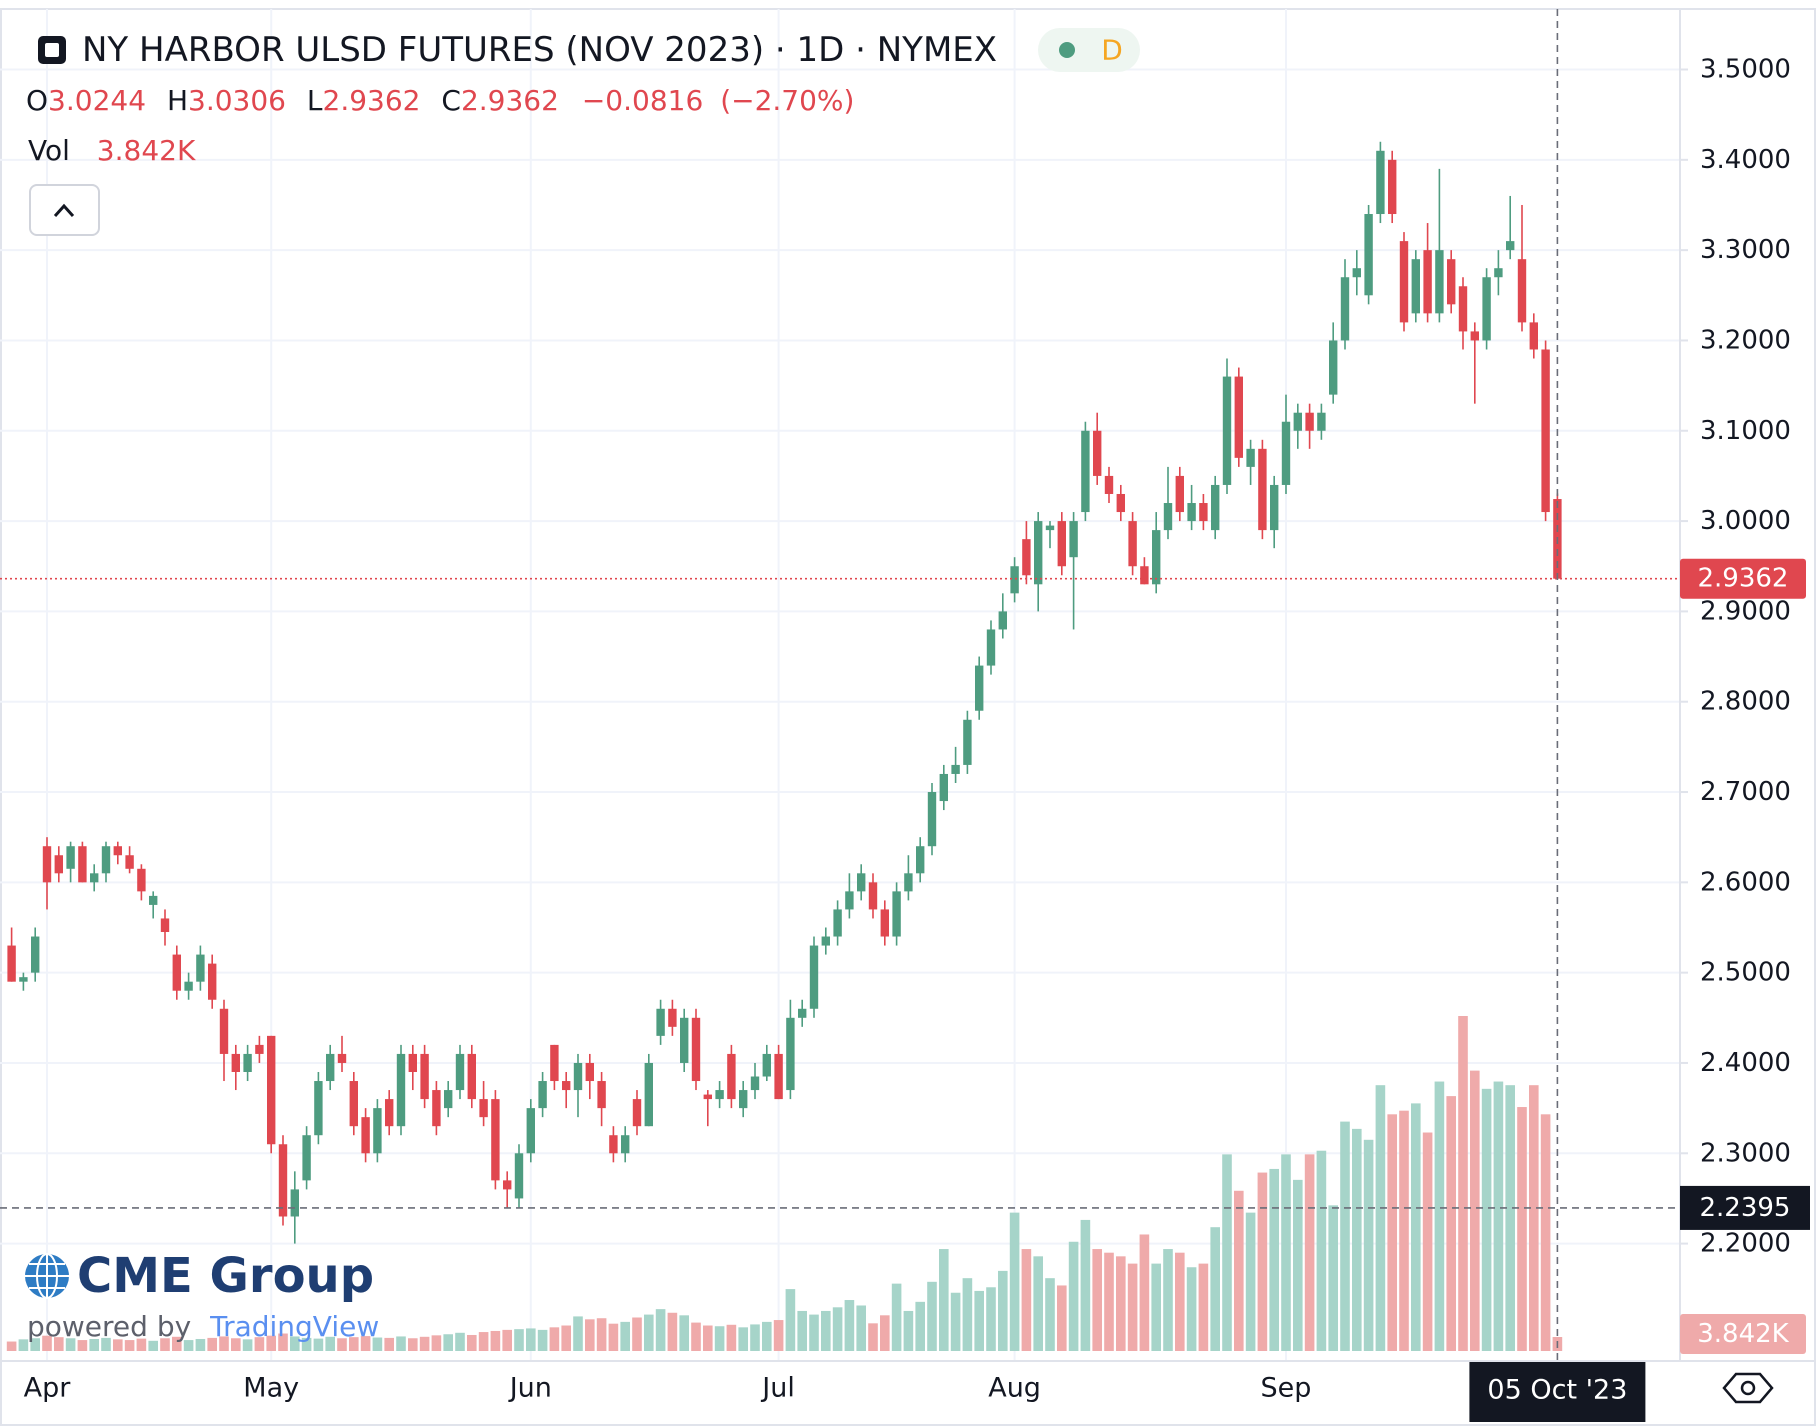 The height and width of the screenshot is (1428, 1816). I want to click on x-tick-label: Jul, so click(777, 1388).